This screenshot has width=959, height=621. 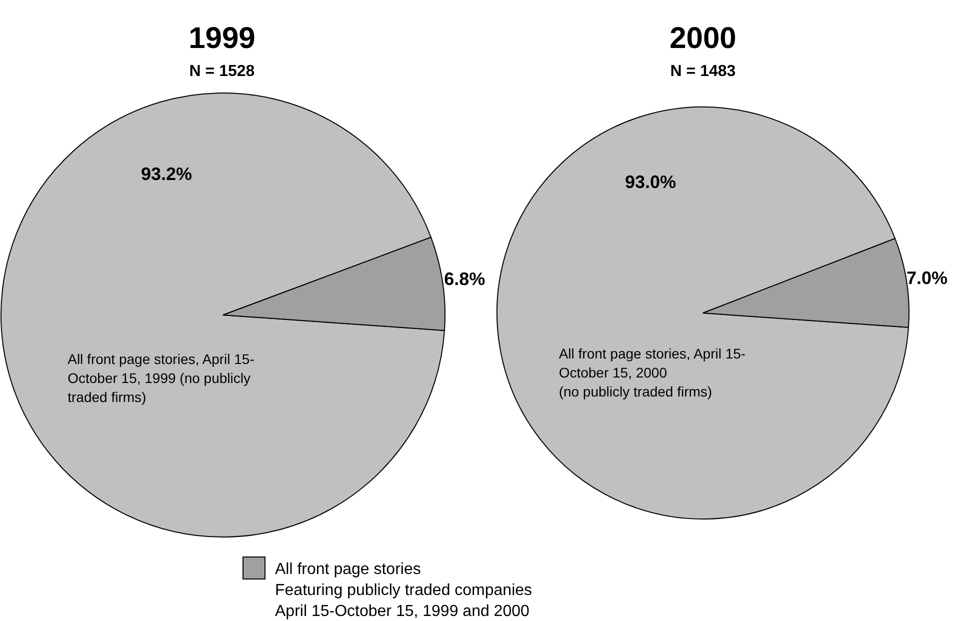 I want to click on data-label: 6.8%, so click(x=465, y=278).